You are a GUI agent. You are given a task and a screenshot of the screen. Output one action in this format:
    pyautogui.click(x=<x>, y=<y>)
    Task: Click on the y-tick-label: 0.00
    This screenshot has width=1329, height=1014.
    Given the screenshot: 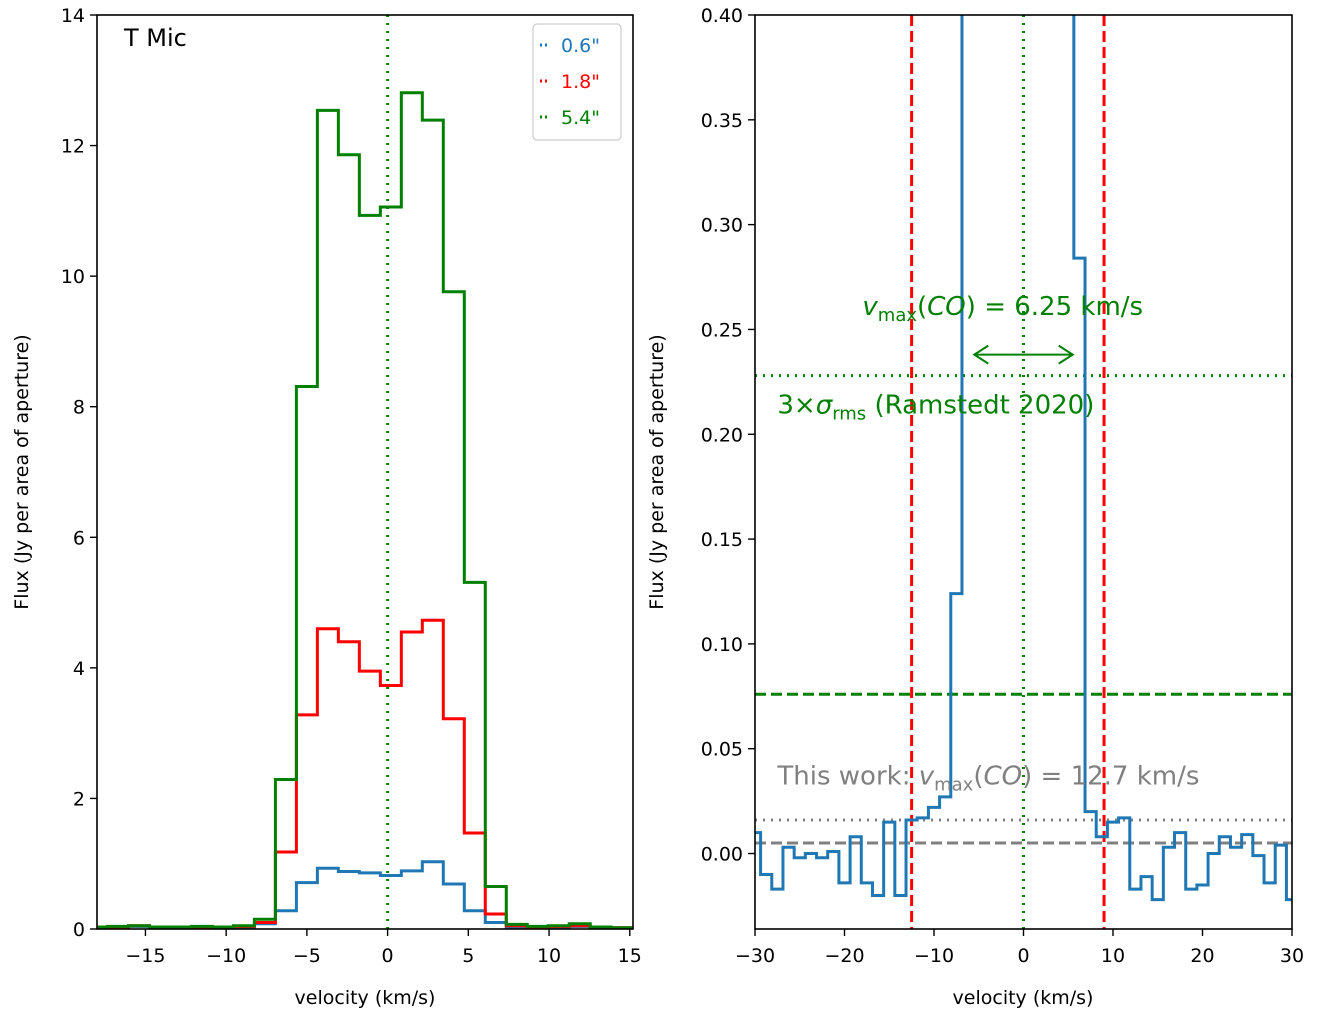 What is the action you would take?
    pyautogui.click(x=722, y=855)
    